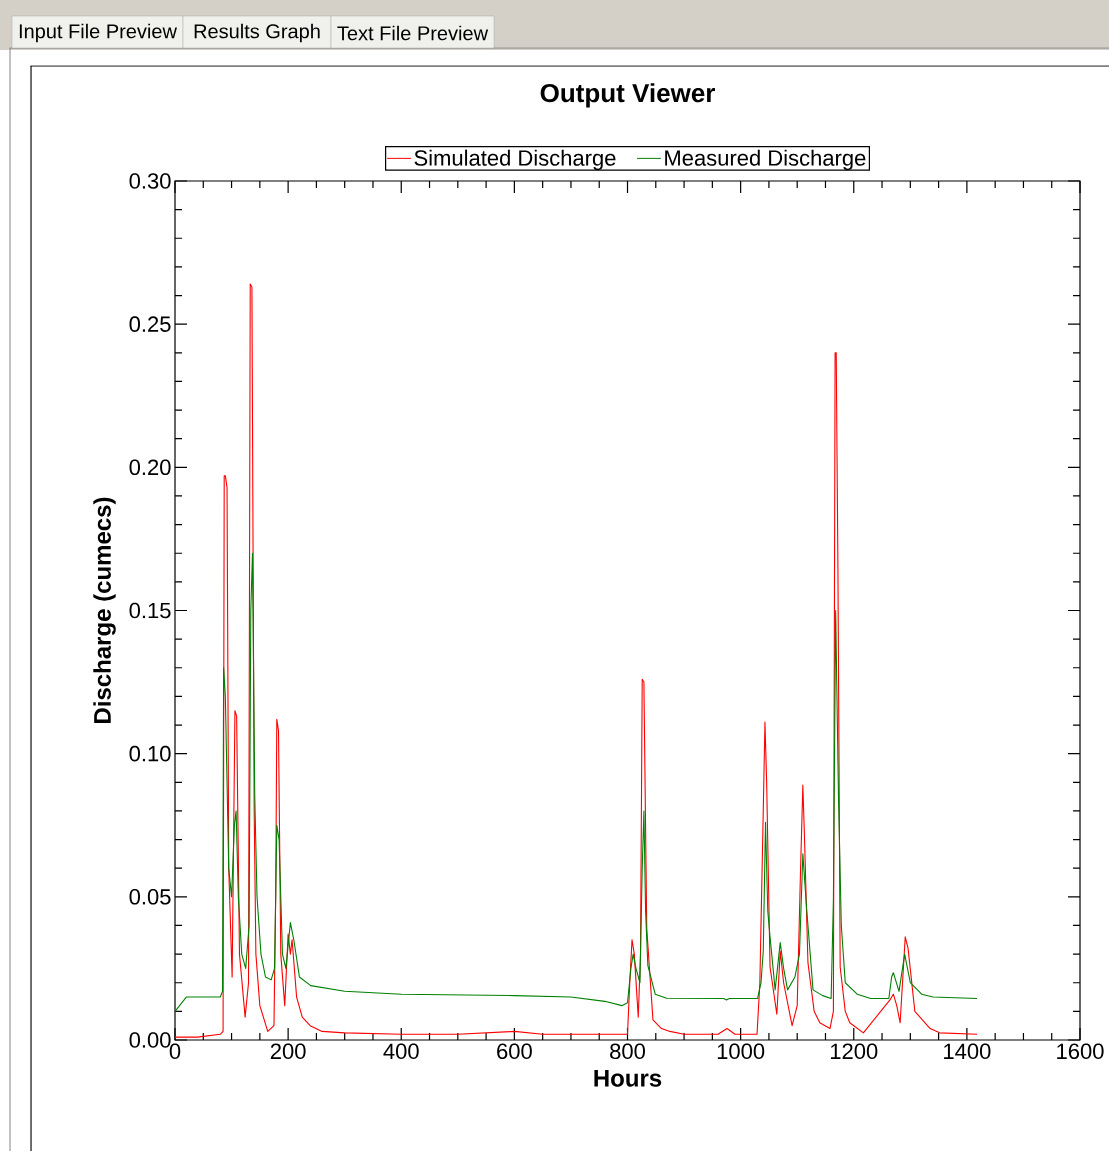 The width and height of the screenshot is (1109, 1151). Describe the element at coordinates (150, 610) in the screenshot. I see `y-tick-label: 0.15` at that location.